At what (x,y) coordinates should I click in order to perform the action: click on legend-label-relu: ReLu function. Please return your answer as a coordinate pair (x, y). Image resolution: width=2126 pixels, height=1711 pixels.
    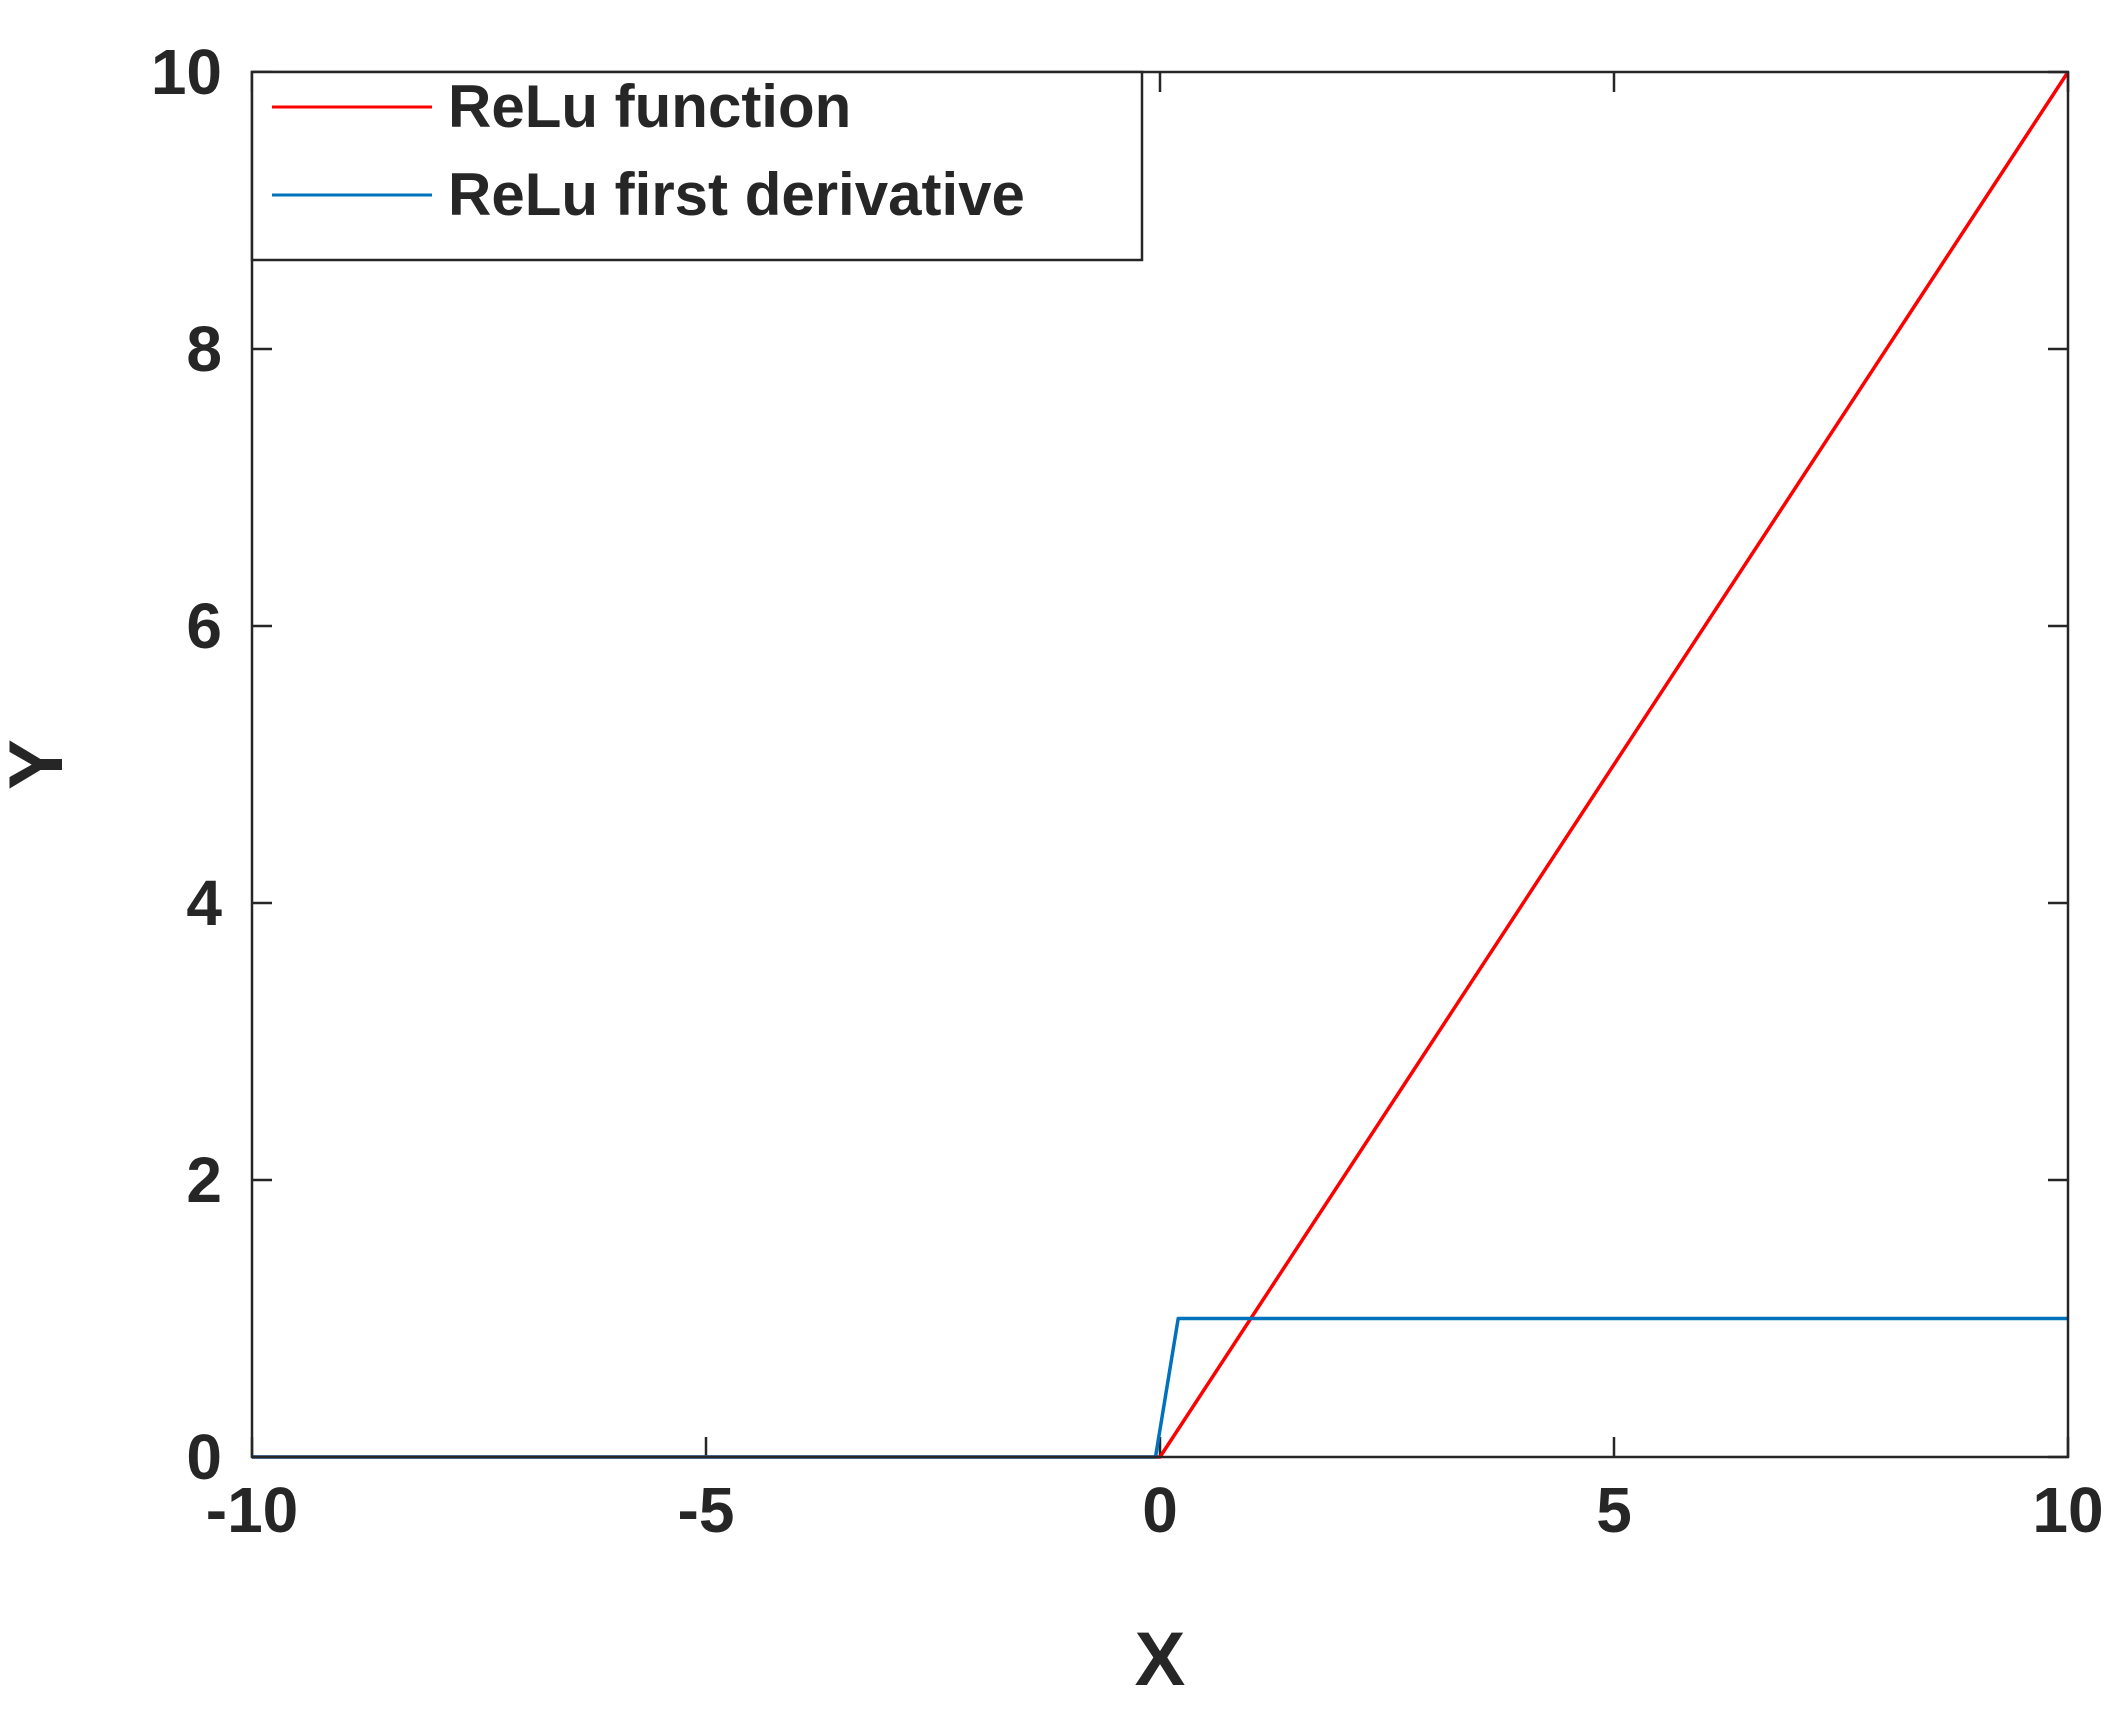
    Looking at the image, I should click on (649, 106).